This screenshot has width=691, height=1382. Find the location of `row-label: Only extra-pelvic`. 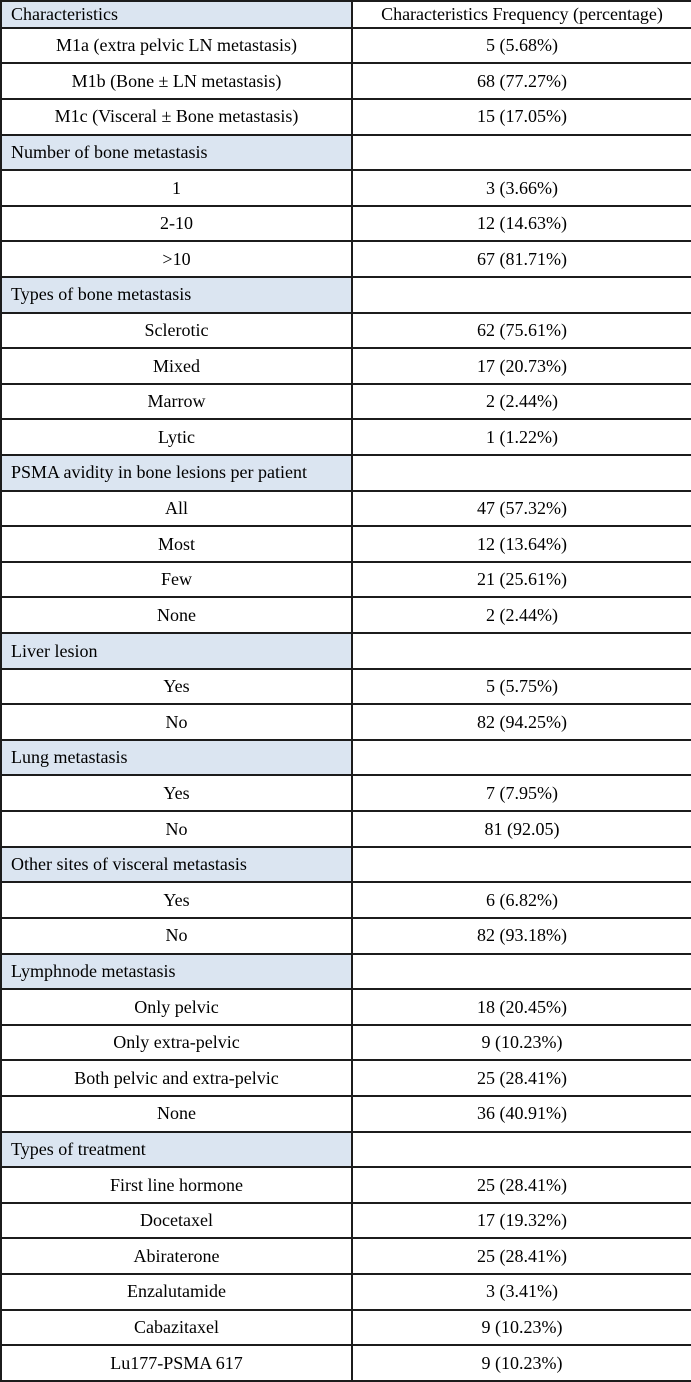

row-label: Only extra-pelvic is located at coordinates (176, 1042).